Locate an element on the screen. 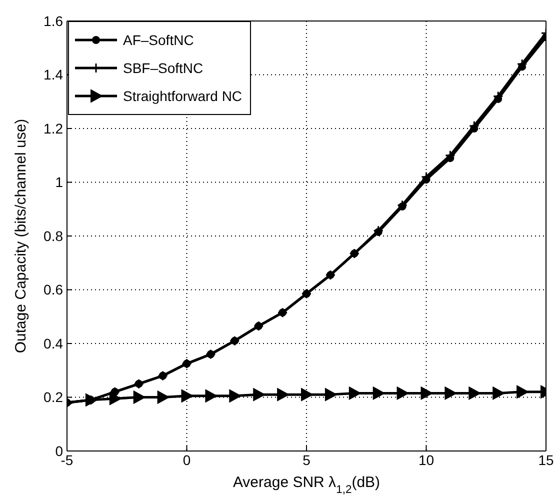 The height and width of the screenshot is (499, 559). legend-label: SBF–SoftNC is located at coordinates (163, 68).